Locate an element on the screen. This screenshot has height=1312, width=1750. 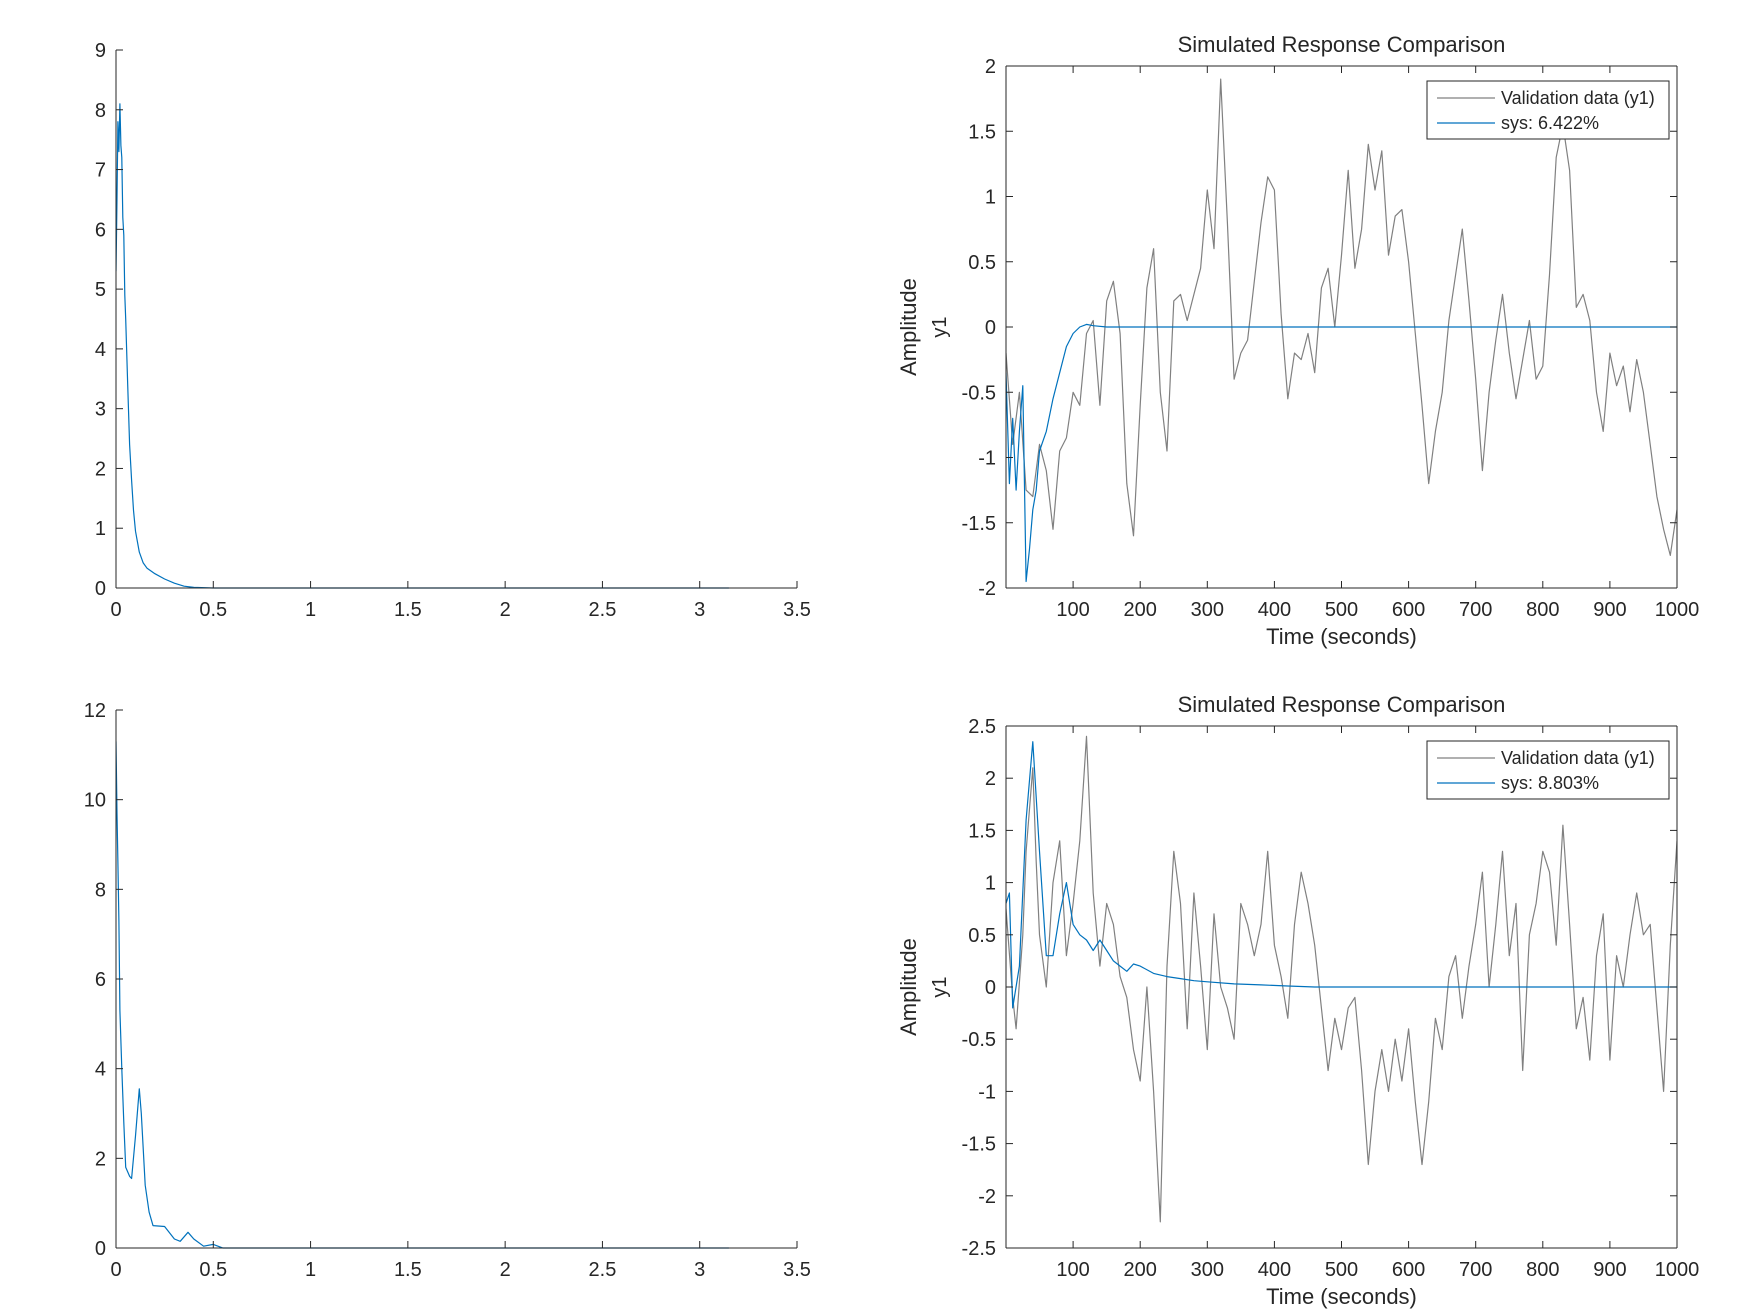
y-tick-label: 9 is located at coordinates (100, 51).